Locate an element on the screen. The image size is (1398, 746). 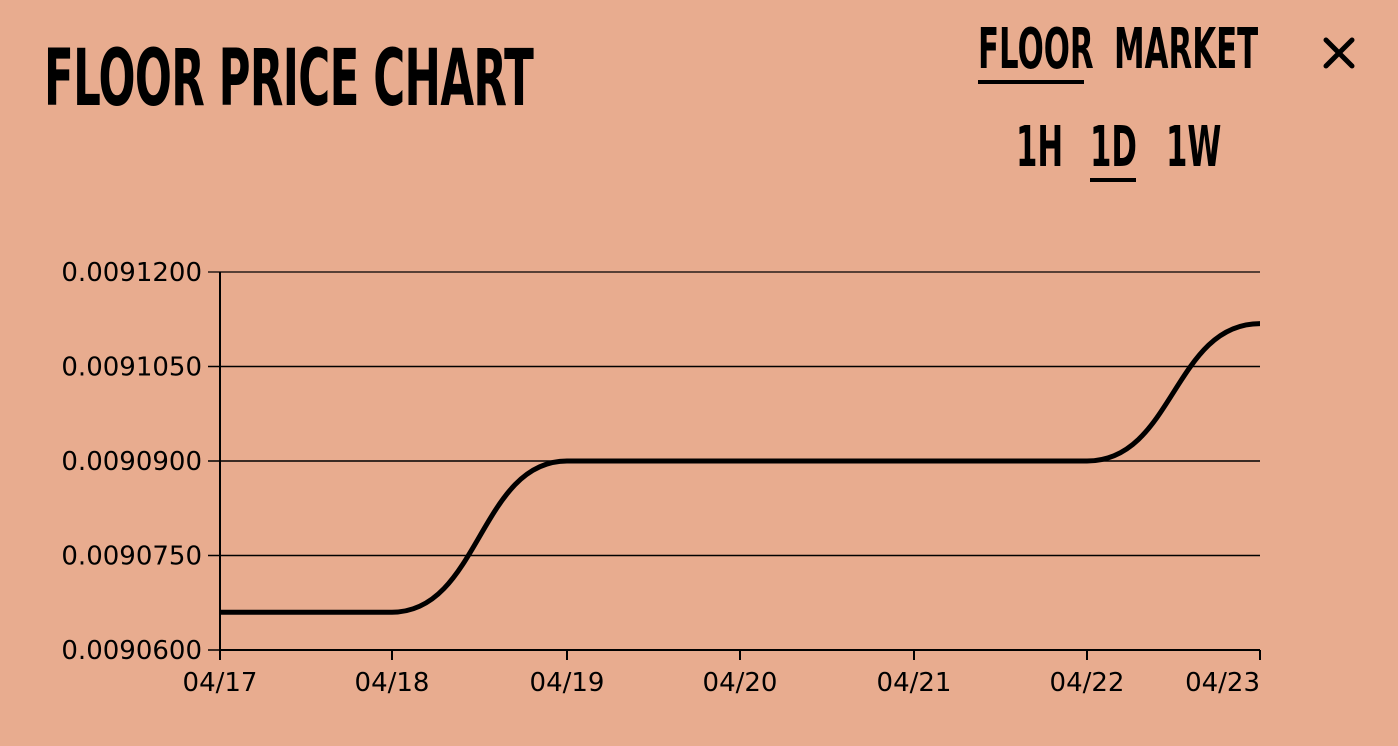
tab-market: MARKET is located at coordinates (1186, 50).